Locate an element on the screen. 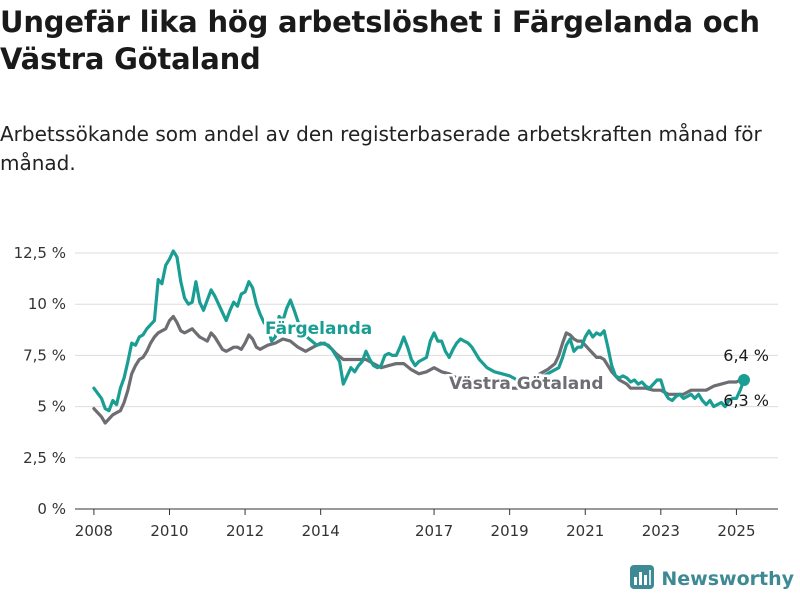 The width and height of the screenshot is (800, 600). y-tick-label: 0 % is located at coordinates (51, 509).